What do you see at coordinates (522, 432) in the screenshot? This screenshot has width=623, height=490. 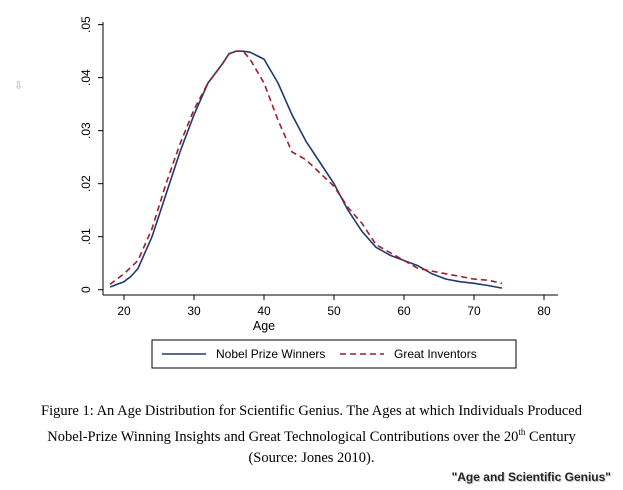 I see `caption-superscript: th` at bounding box center [522, 432].